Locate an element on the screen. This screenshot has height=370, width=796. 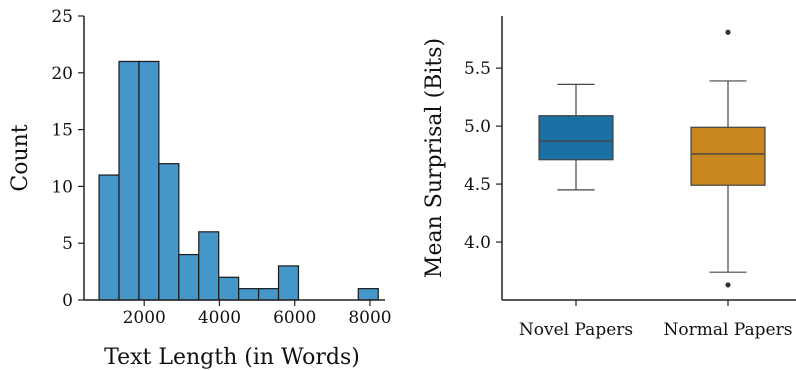
histogram-x-tick-label: 2000 is located at coordinates (144, 318).